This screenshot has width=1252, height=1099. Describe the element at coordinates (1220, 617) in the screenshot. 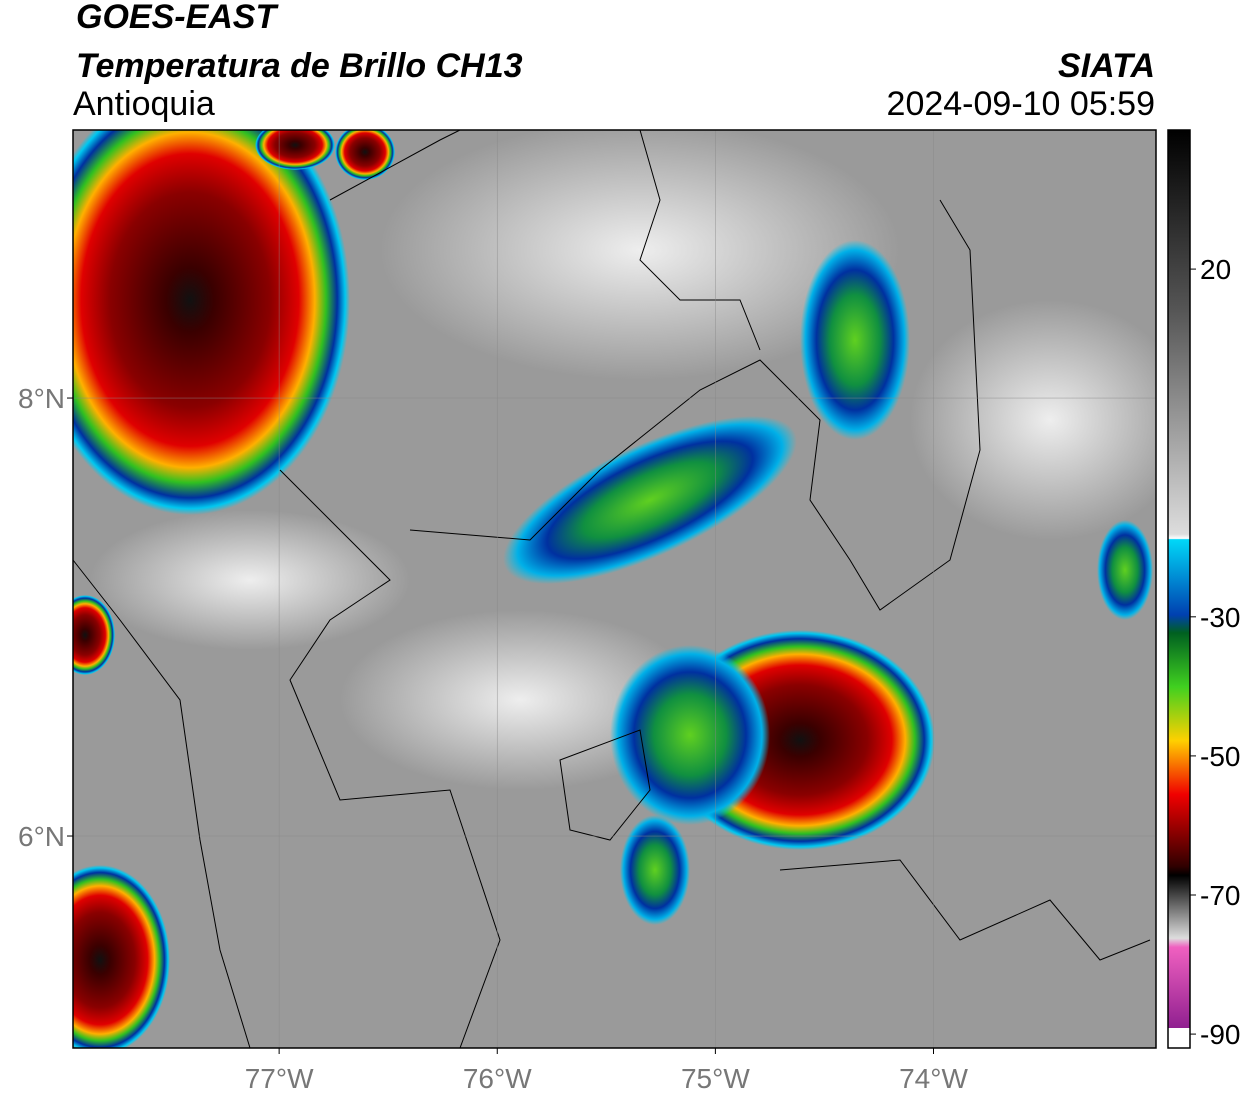

I see `colorbar-tick-label: -30` at that location.